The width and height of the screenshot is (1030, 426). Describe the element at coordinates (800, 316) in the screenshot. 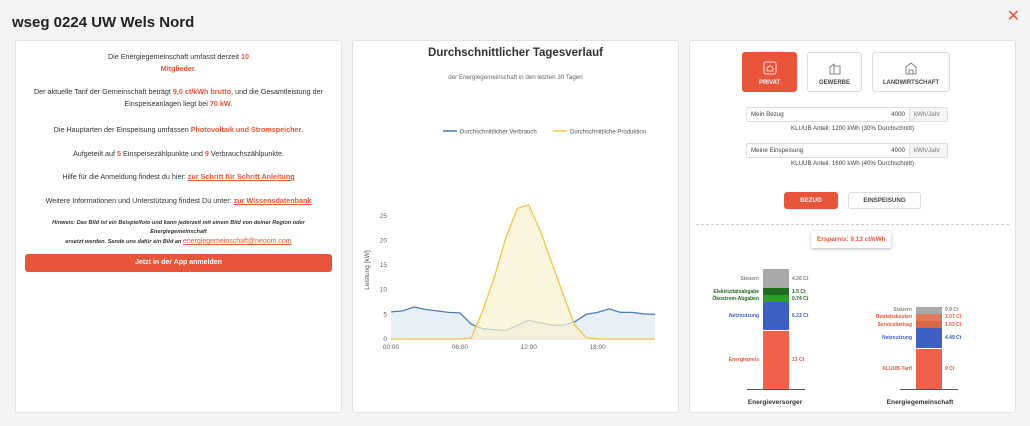

I see `price-block-value: 6.23 Ct` at that location.